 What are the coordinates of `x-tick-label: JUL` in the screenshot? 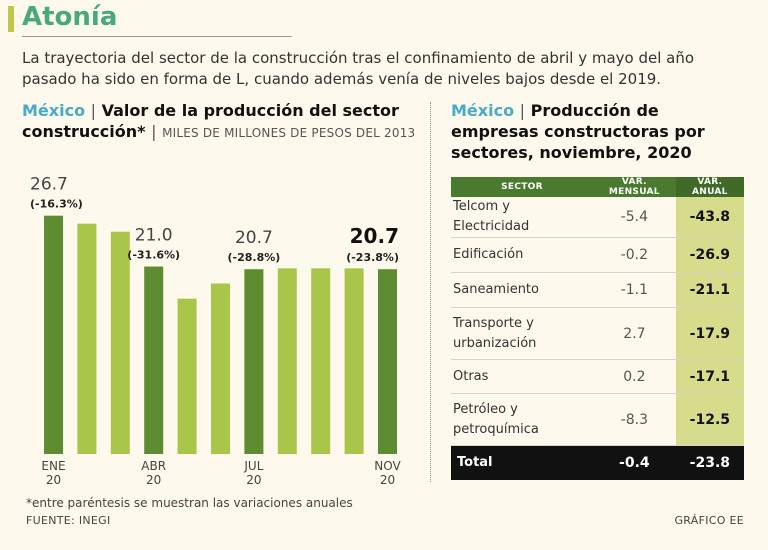 It's located at (253, 466).